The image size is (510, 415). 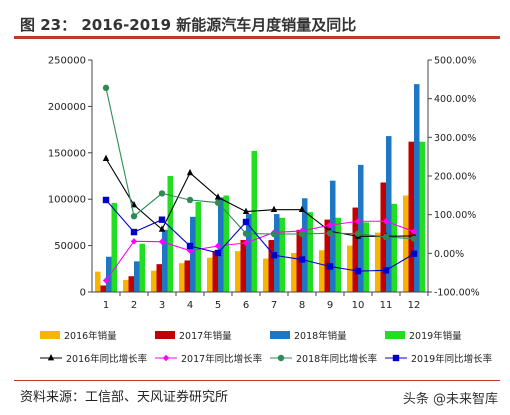 I want to click on x-tick-label: 3, so click(x=162, y=305).